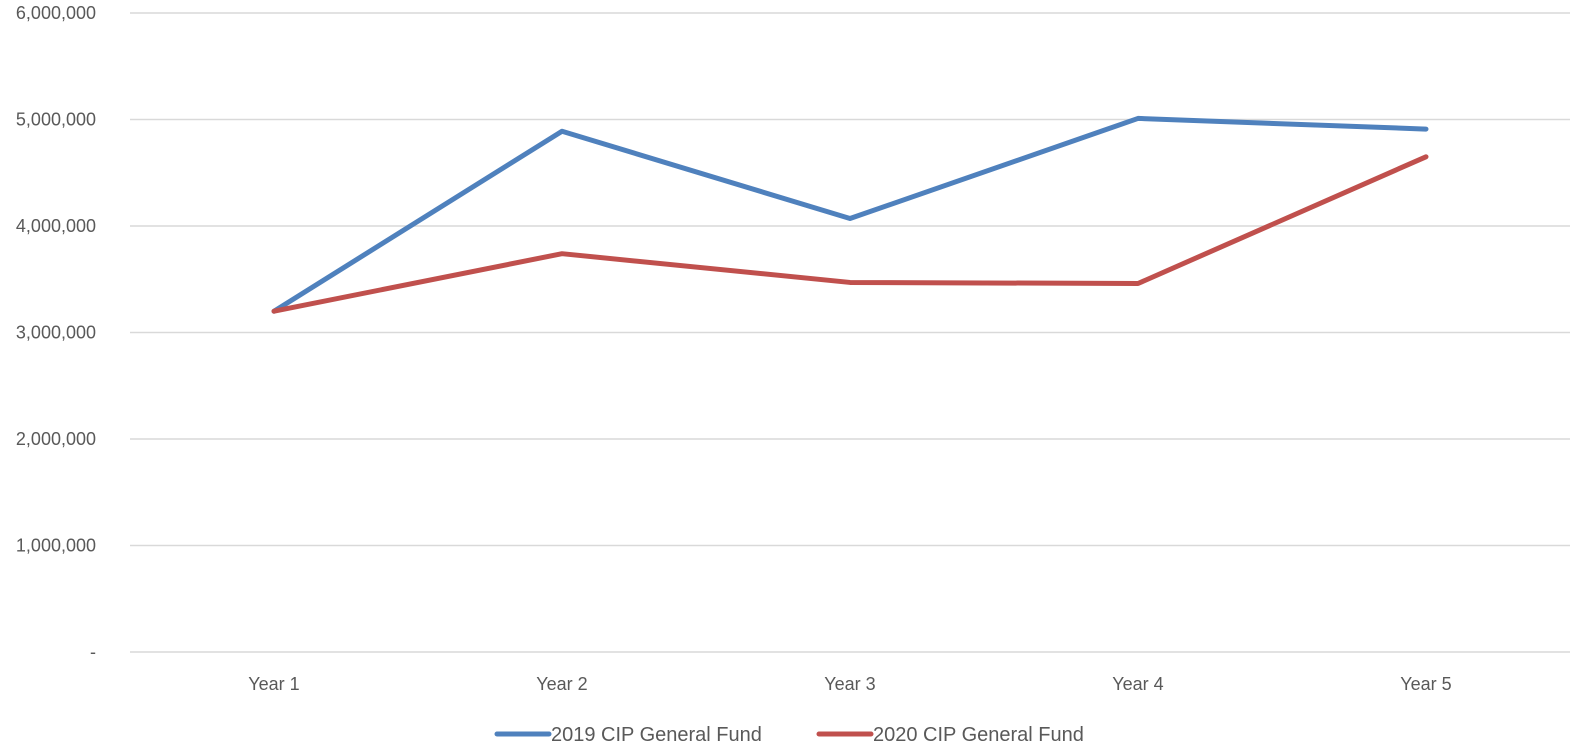 This screenshot has height=753, width=1584. I want to click on y-tick-label: 4,000,000, so click(56, 226).